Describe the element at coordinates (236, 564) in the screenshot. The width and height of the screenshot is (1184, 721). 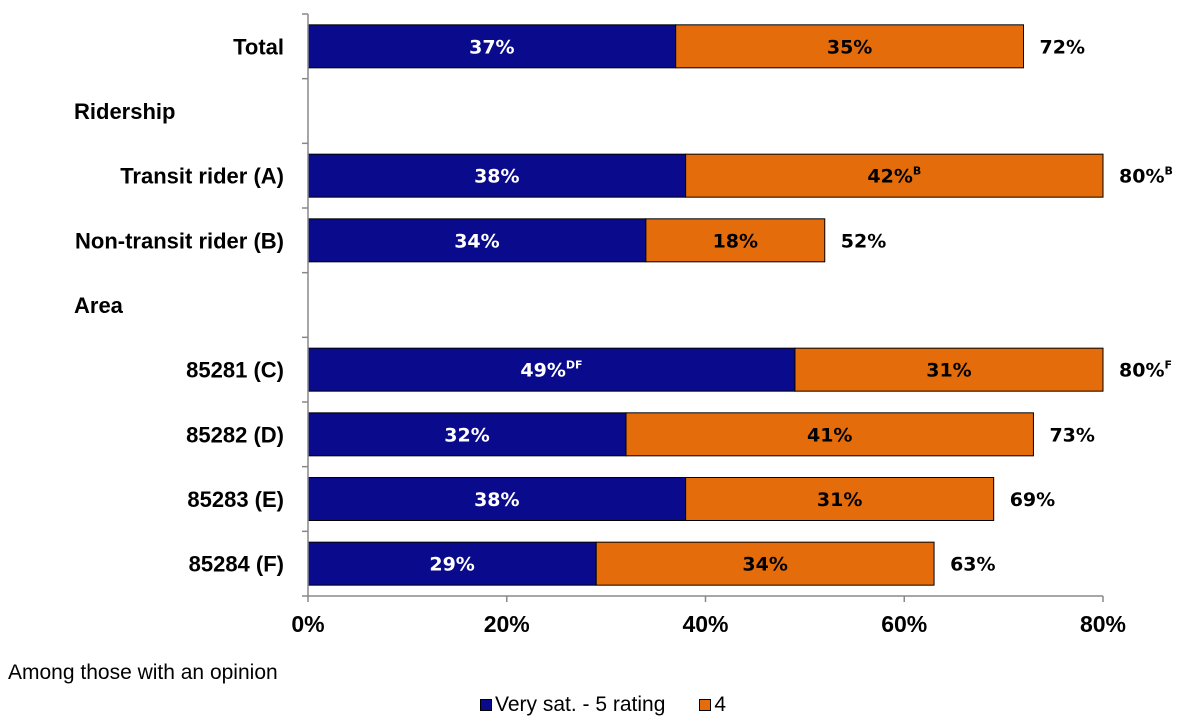
I see `category-label-85284-f: 85284 (F)` at that location.